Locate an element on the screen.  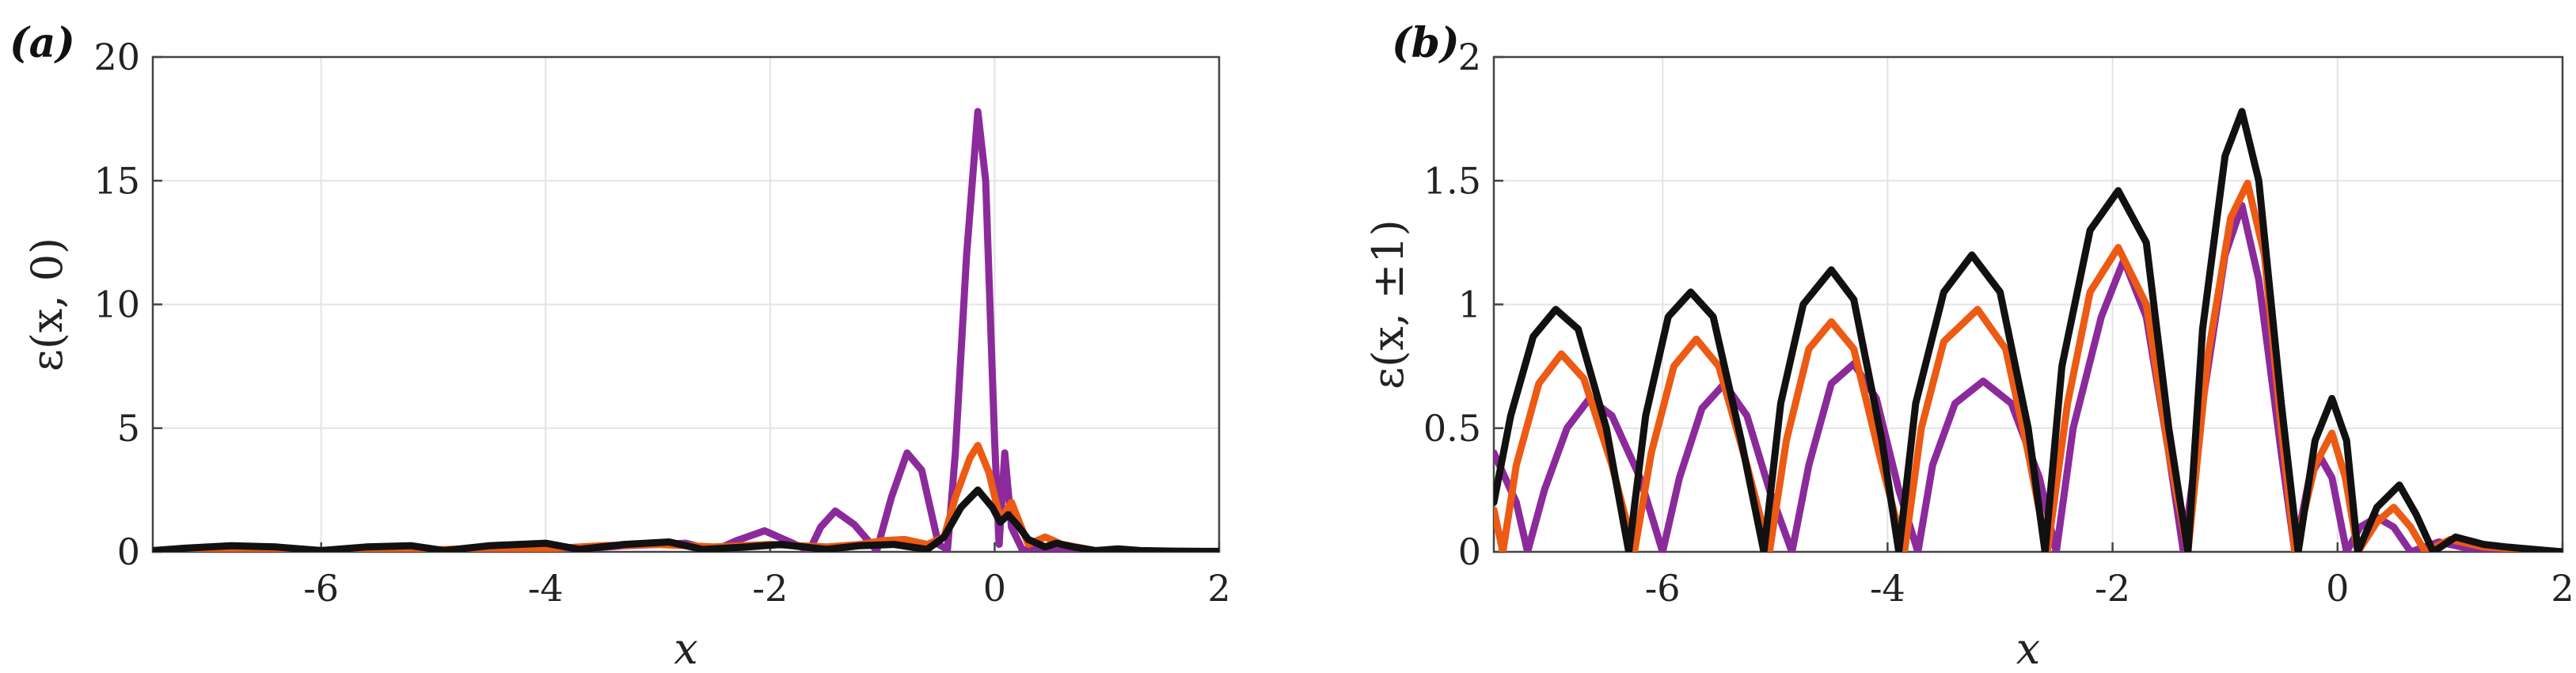
panel-b-x-tick-label: -2 is located at coordinates (2112, 588).